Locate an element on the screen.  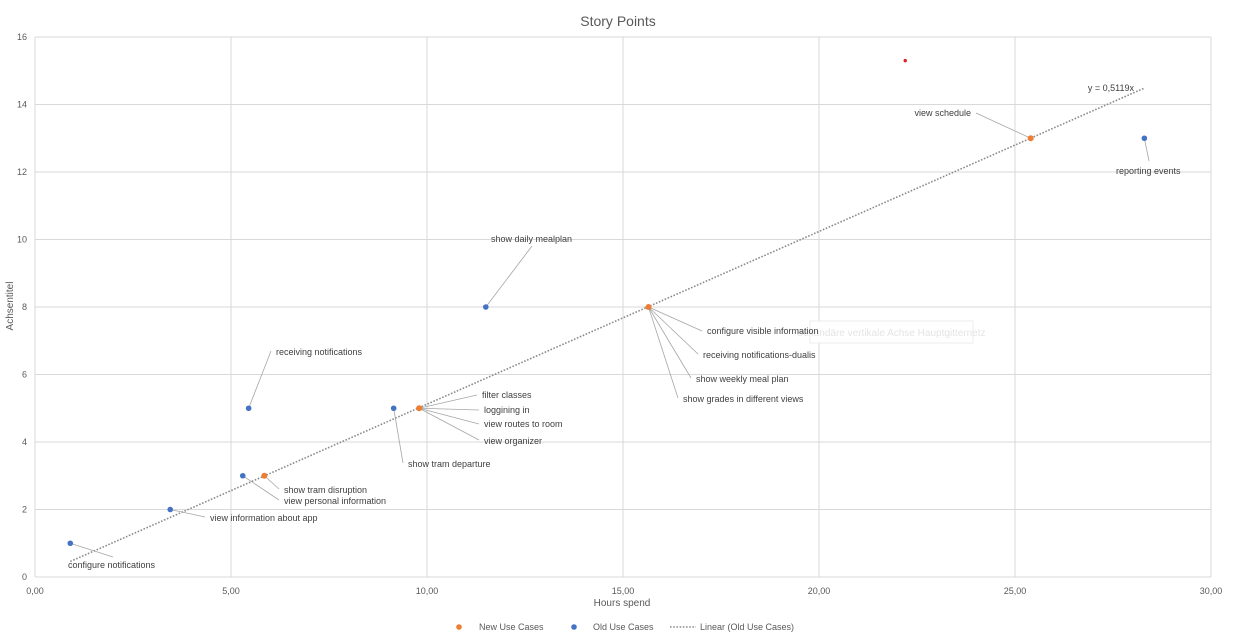
y-tick-label: 6 is located at coordinates (24, 375).